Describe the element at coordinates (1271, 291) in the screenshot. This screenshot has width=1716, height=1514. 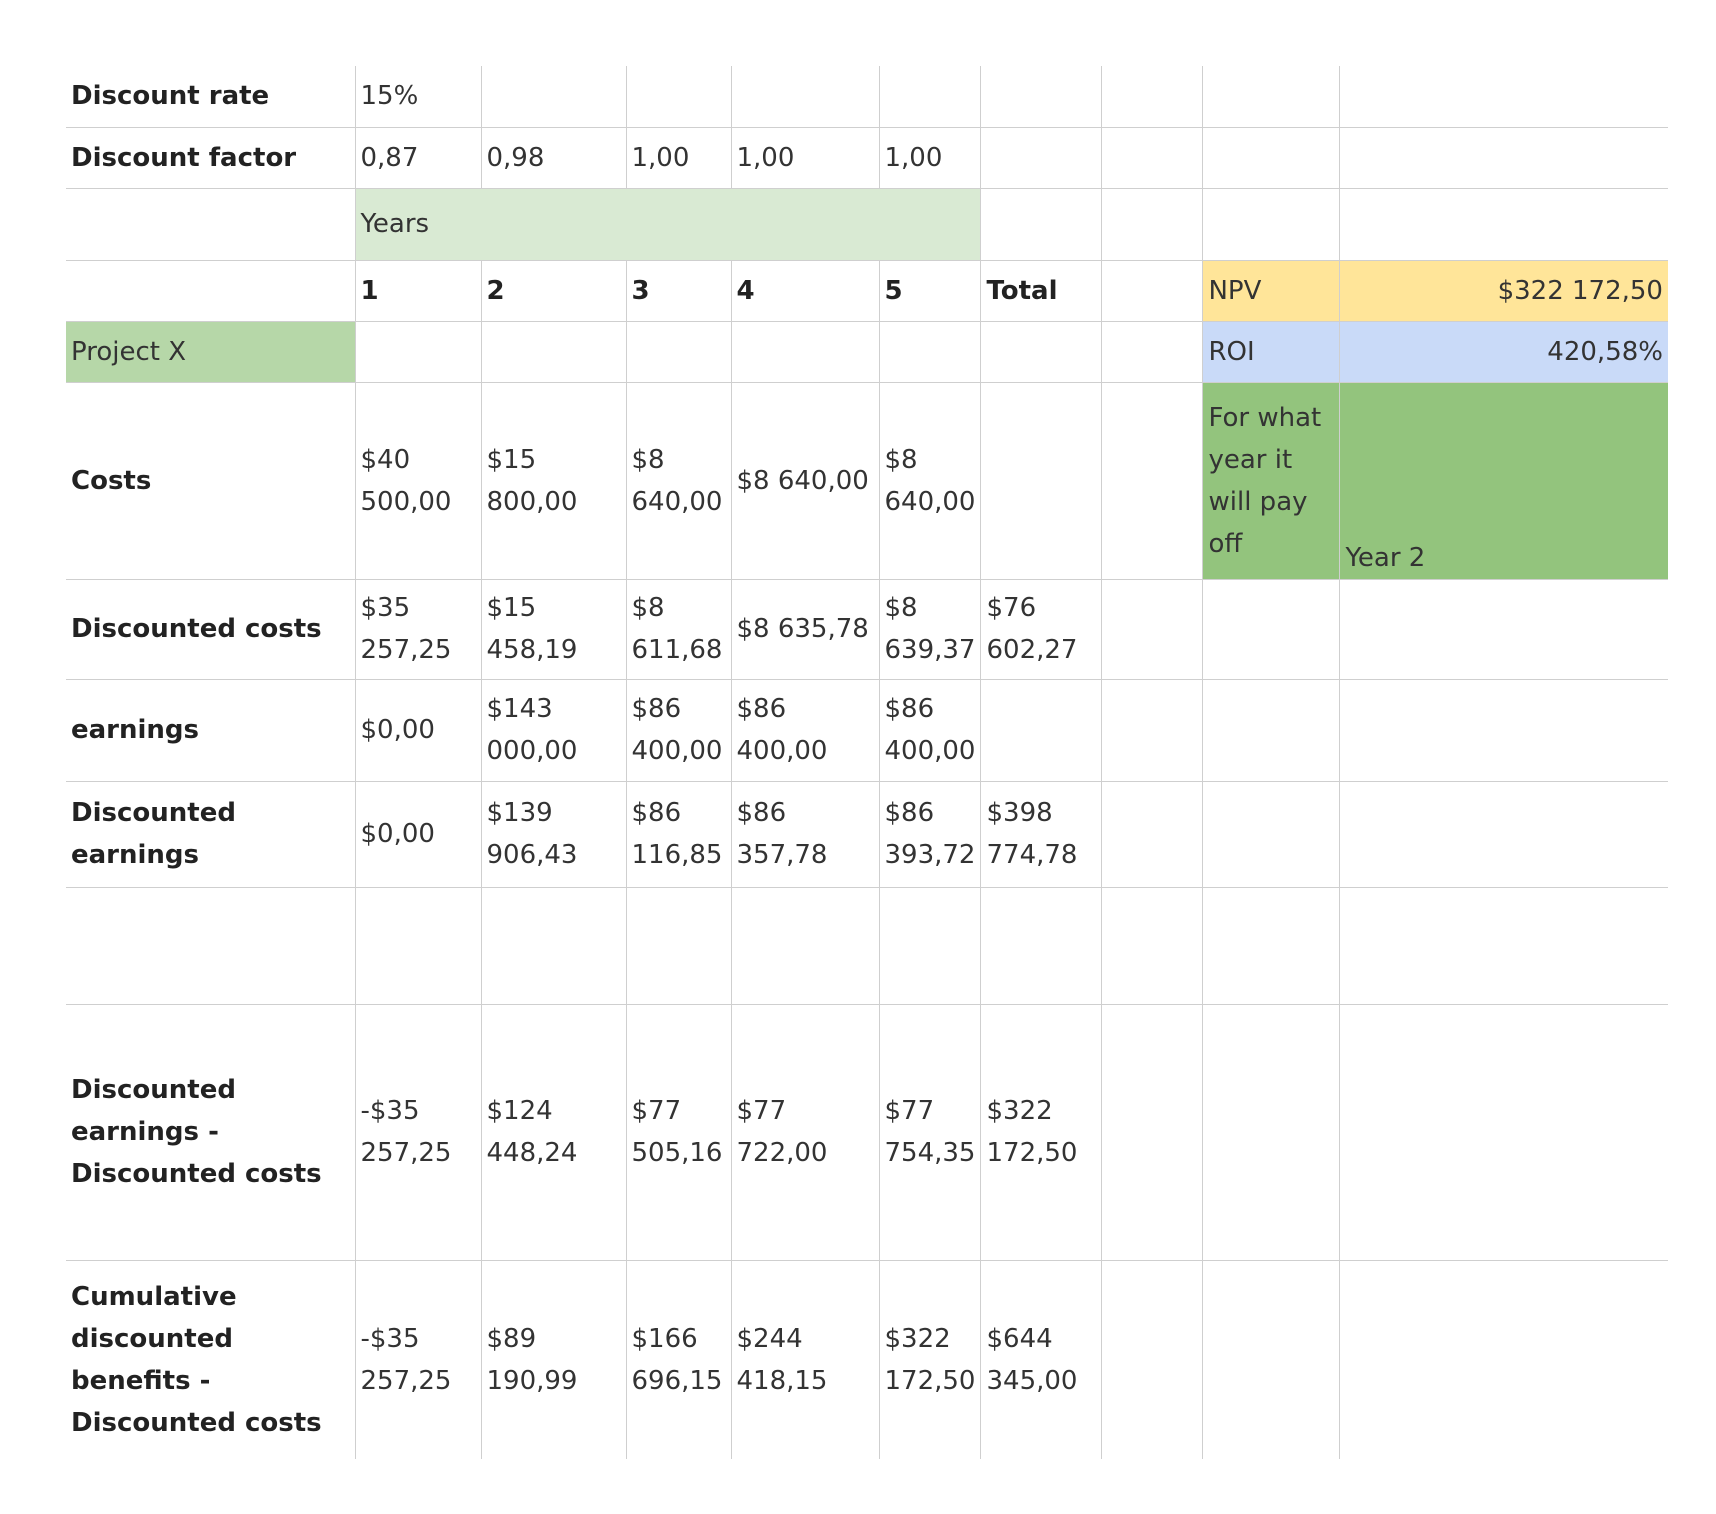
I see `npv-label: NPV` at that location.